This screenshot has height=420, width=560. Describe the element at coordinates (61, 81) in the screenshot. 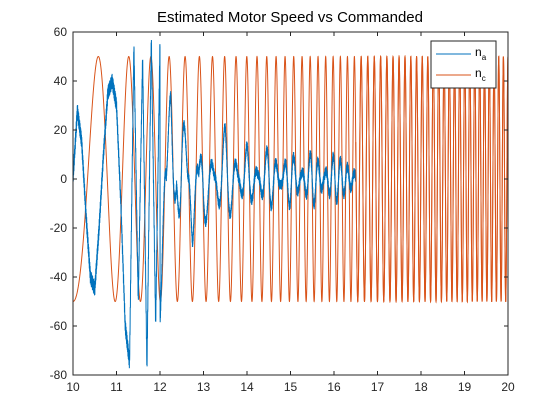

I see `y-tick-label-6: 40` at that location.